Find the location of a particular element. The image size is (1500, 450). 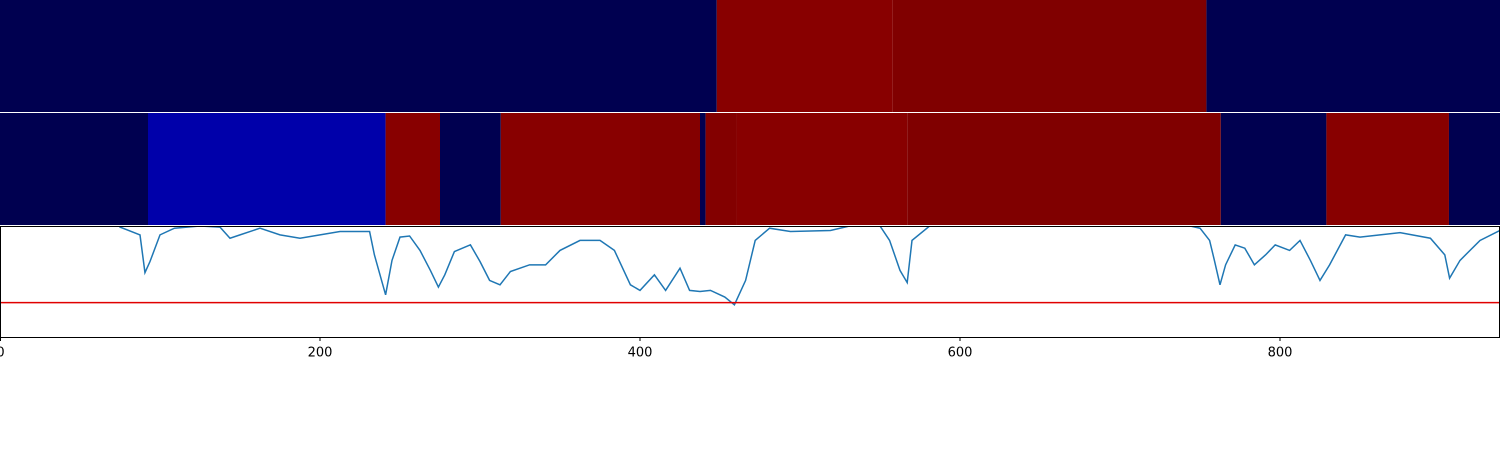

x-tick-label: 200 is located at coordinates (320, 353).